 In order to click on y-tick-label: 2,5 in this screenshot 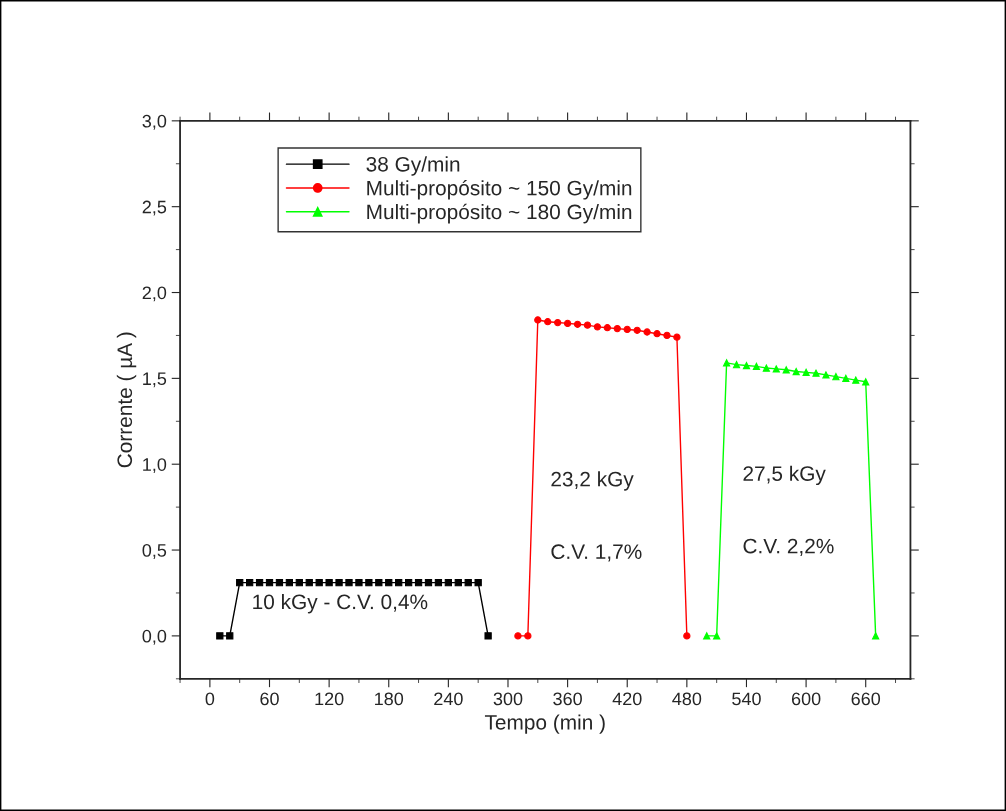, I will do `click(154, 208)`.